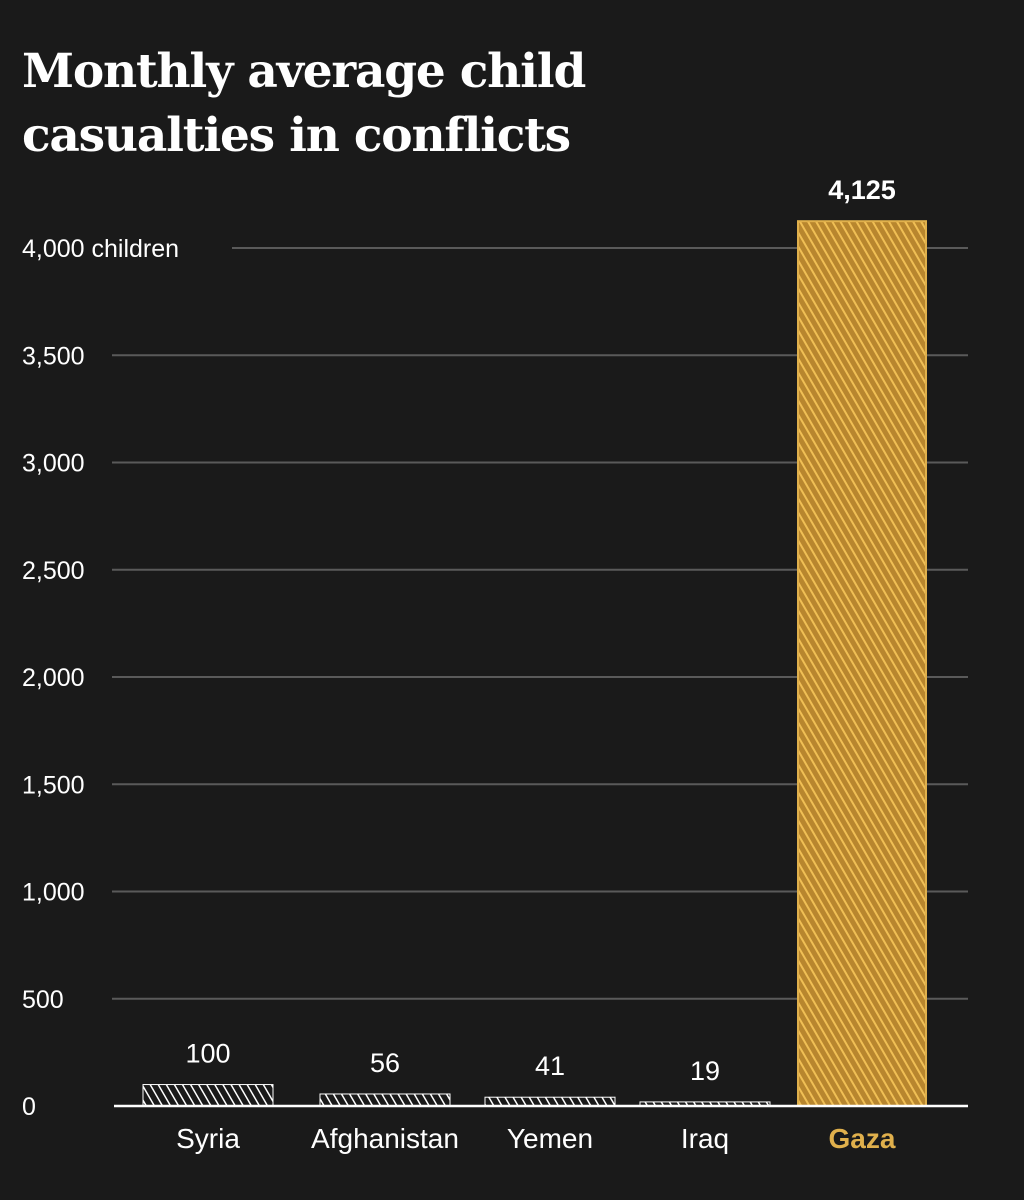  What do you see at coordinates (550, 1101) in the screenshot?
I see `bar-yemen` at bounding box center [550, 1101].